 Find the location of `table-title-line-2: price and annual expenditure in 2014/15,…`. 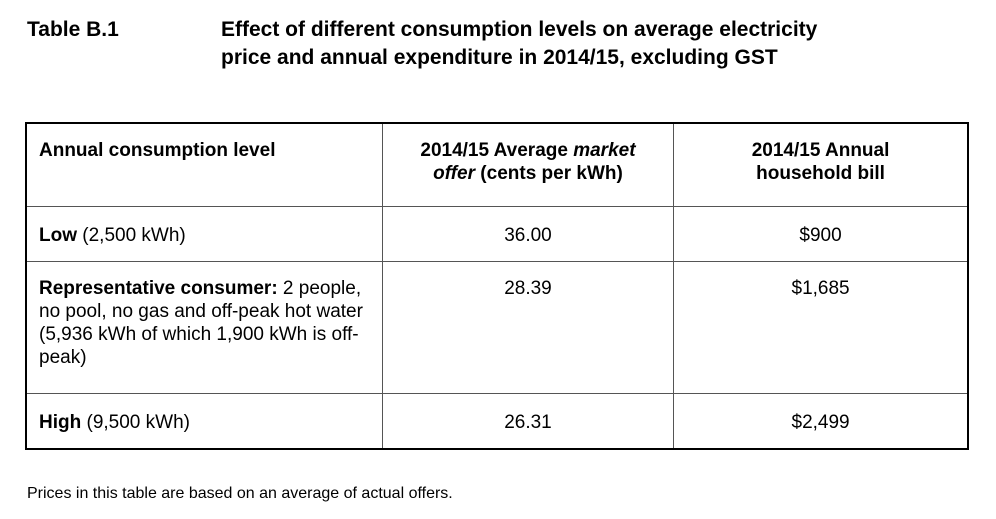

table-title-line-2: price and annual expenditure in 2014/15,… is located at coordinates (499, 57).